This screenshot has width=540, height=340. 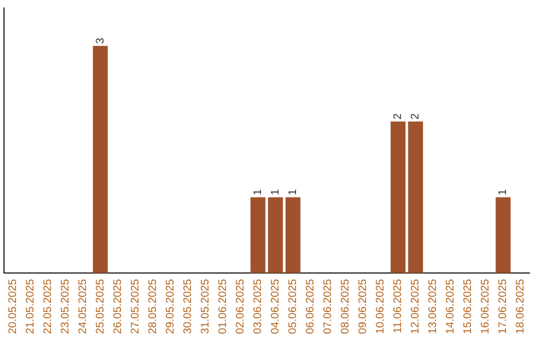 What do you see at coordinates (275, 306) in the screenshot?
I see `x-tick-label: 04.06.2025` at bounding box center [275, 306].